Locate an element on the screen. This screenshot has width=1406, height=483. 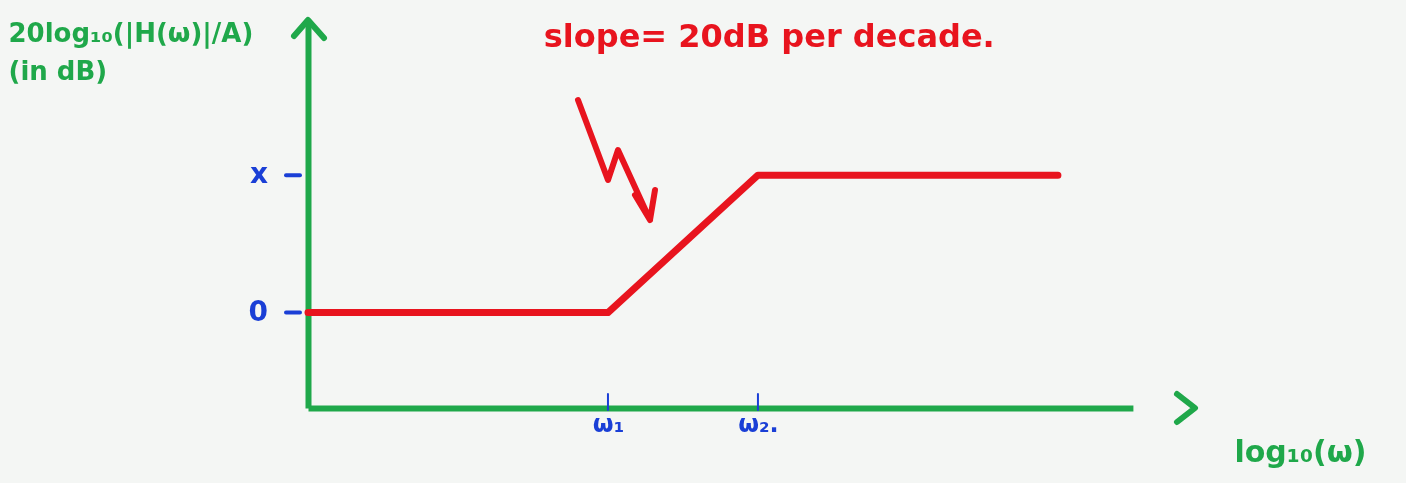
x-axis-title: log₁₀(ω) is located at coordinates (1300, 451).